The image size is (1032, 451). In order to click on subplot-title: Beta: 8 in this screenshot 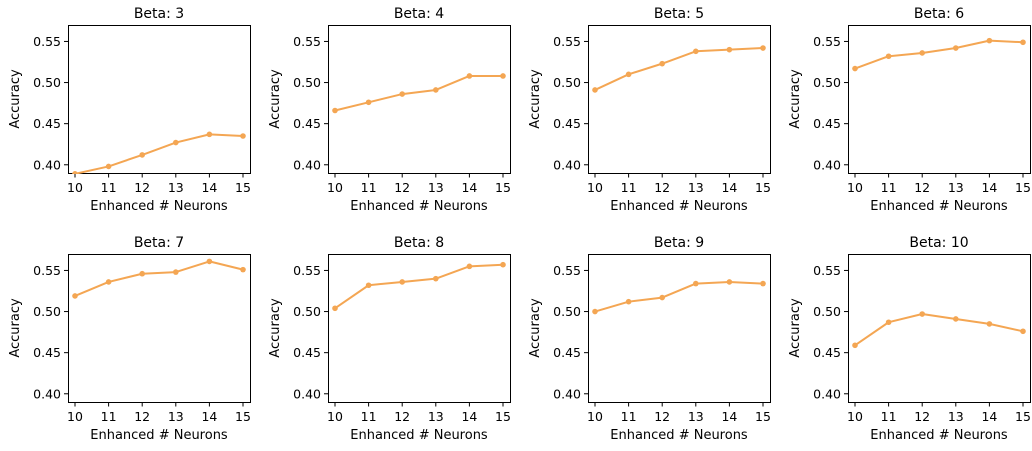, I will do `click(419, 243)`.